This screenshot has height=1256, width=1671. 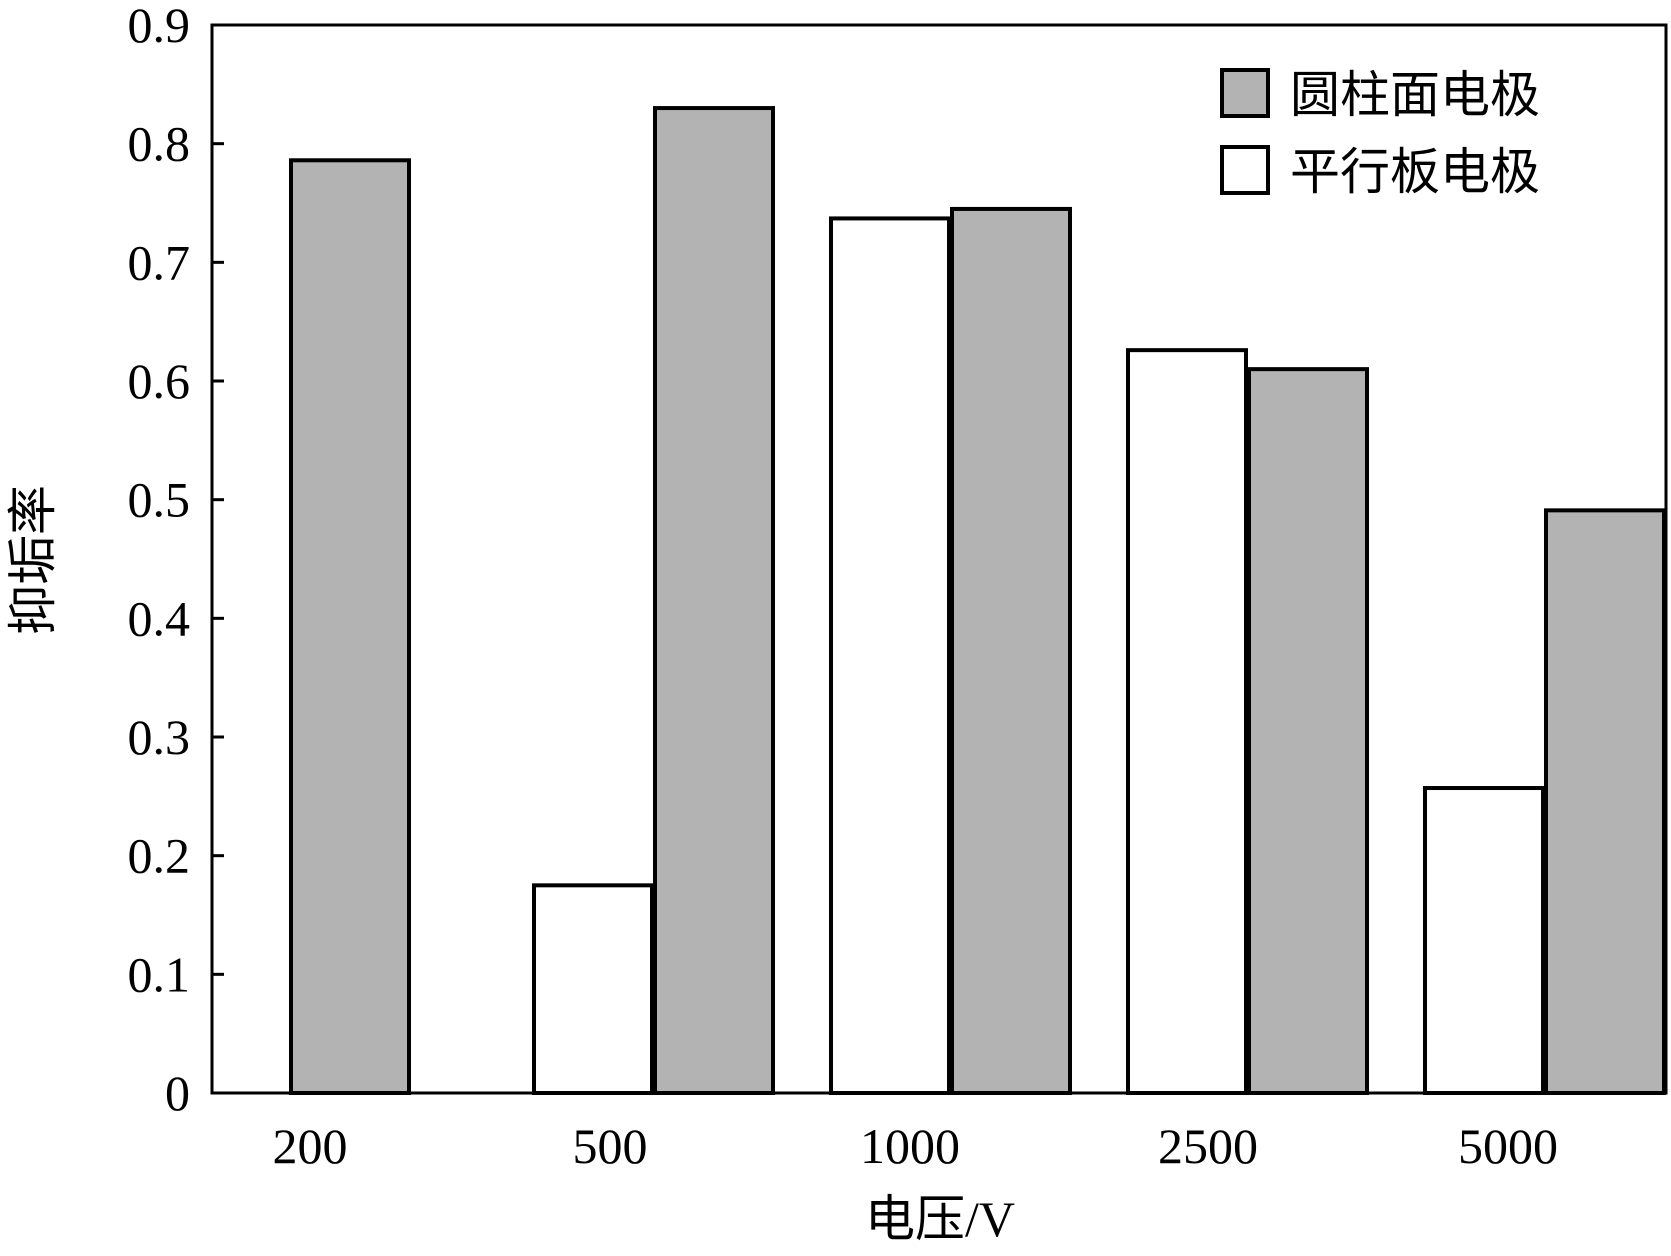 What do you see at coordinates (177, 1093) in the screenshot?
I see `y-tick-label: 0` at bounding box center [177, 1093].